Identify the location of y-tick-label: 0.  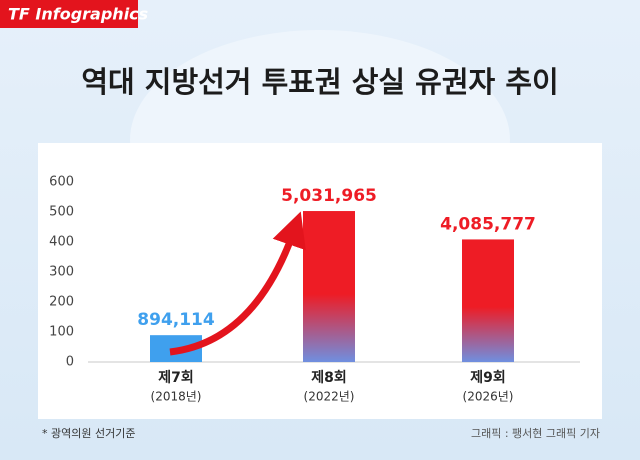
(70, 362).